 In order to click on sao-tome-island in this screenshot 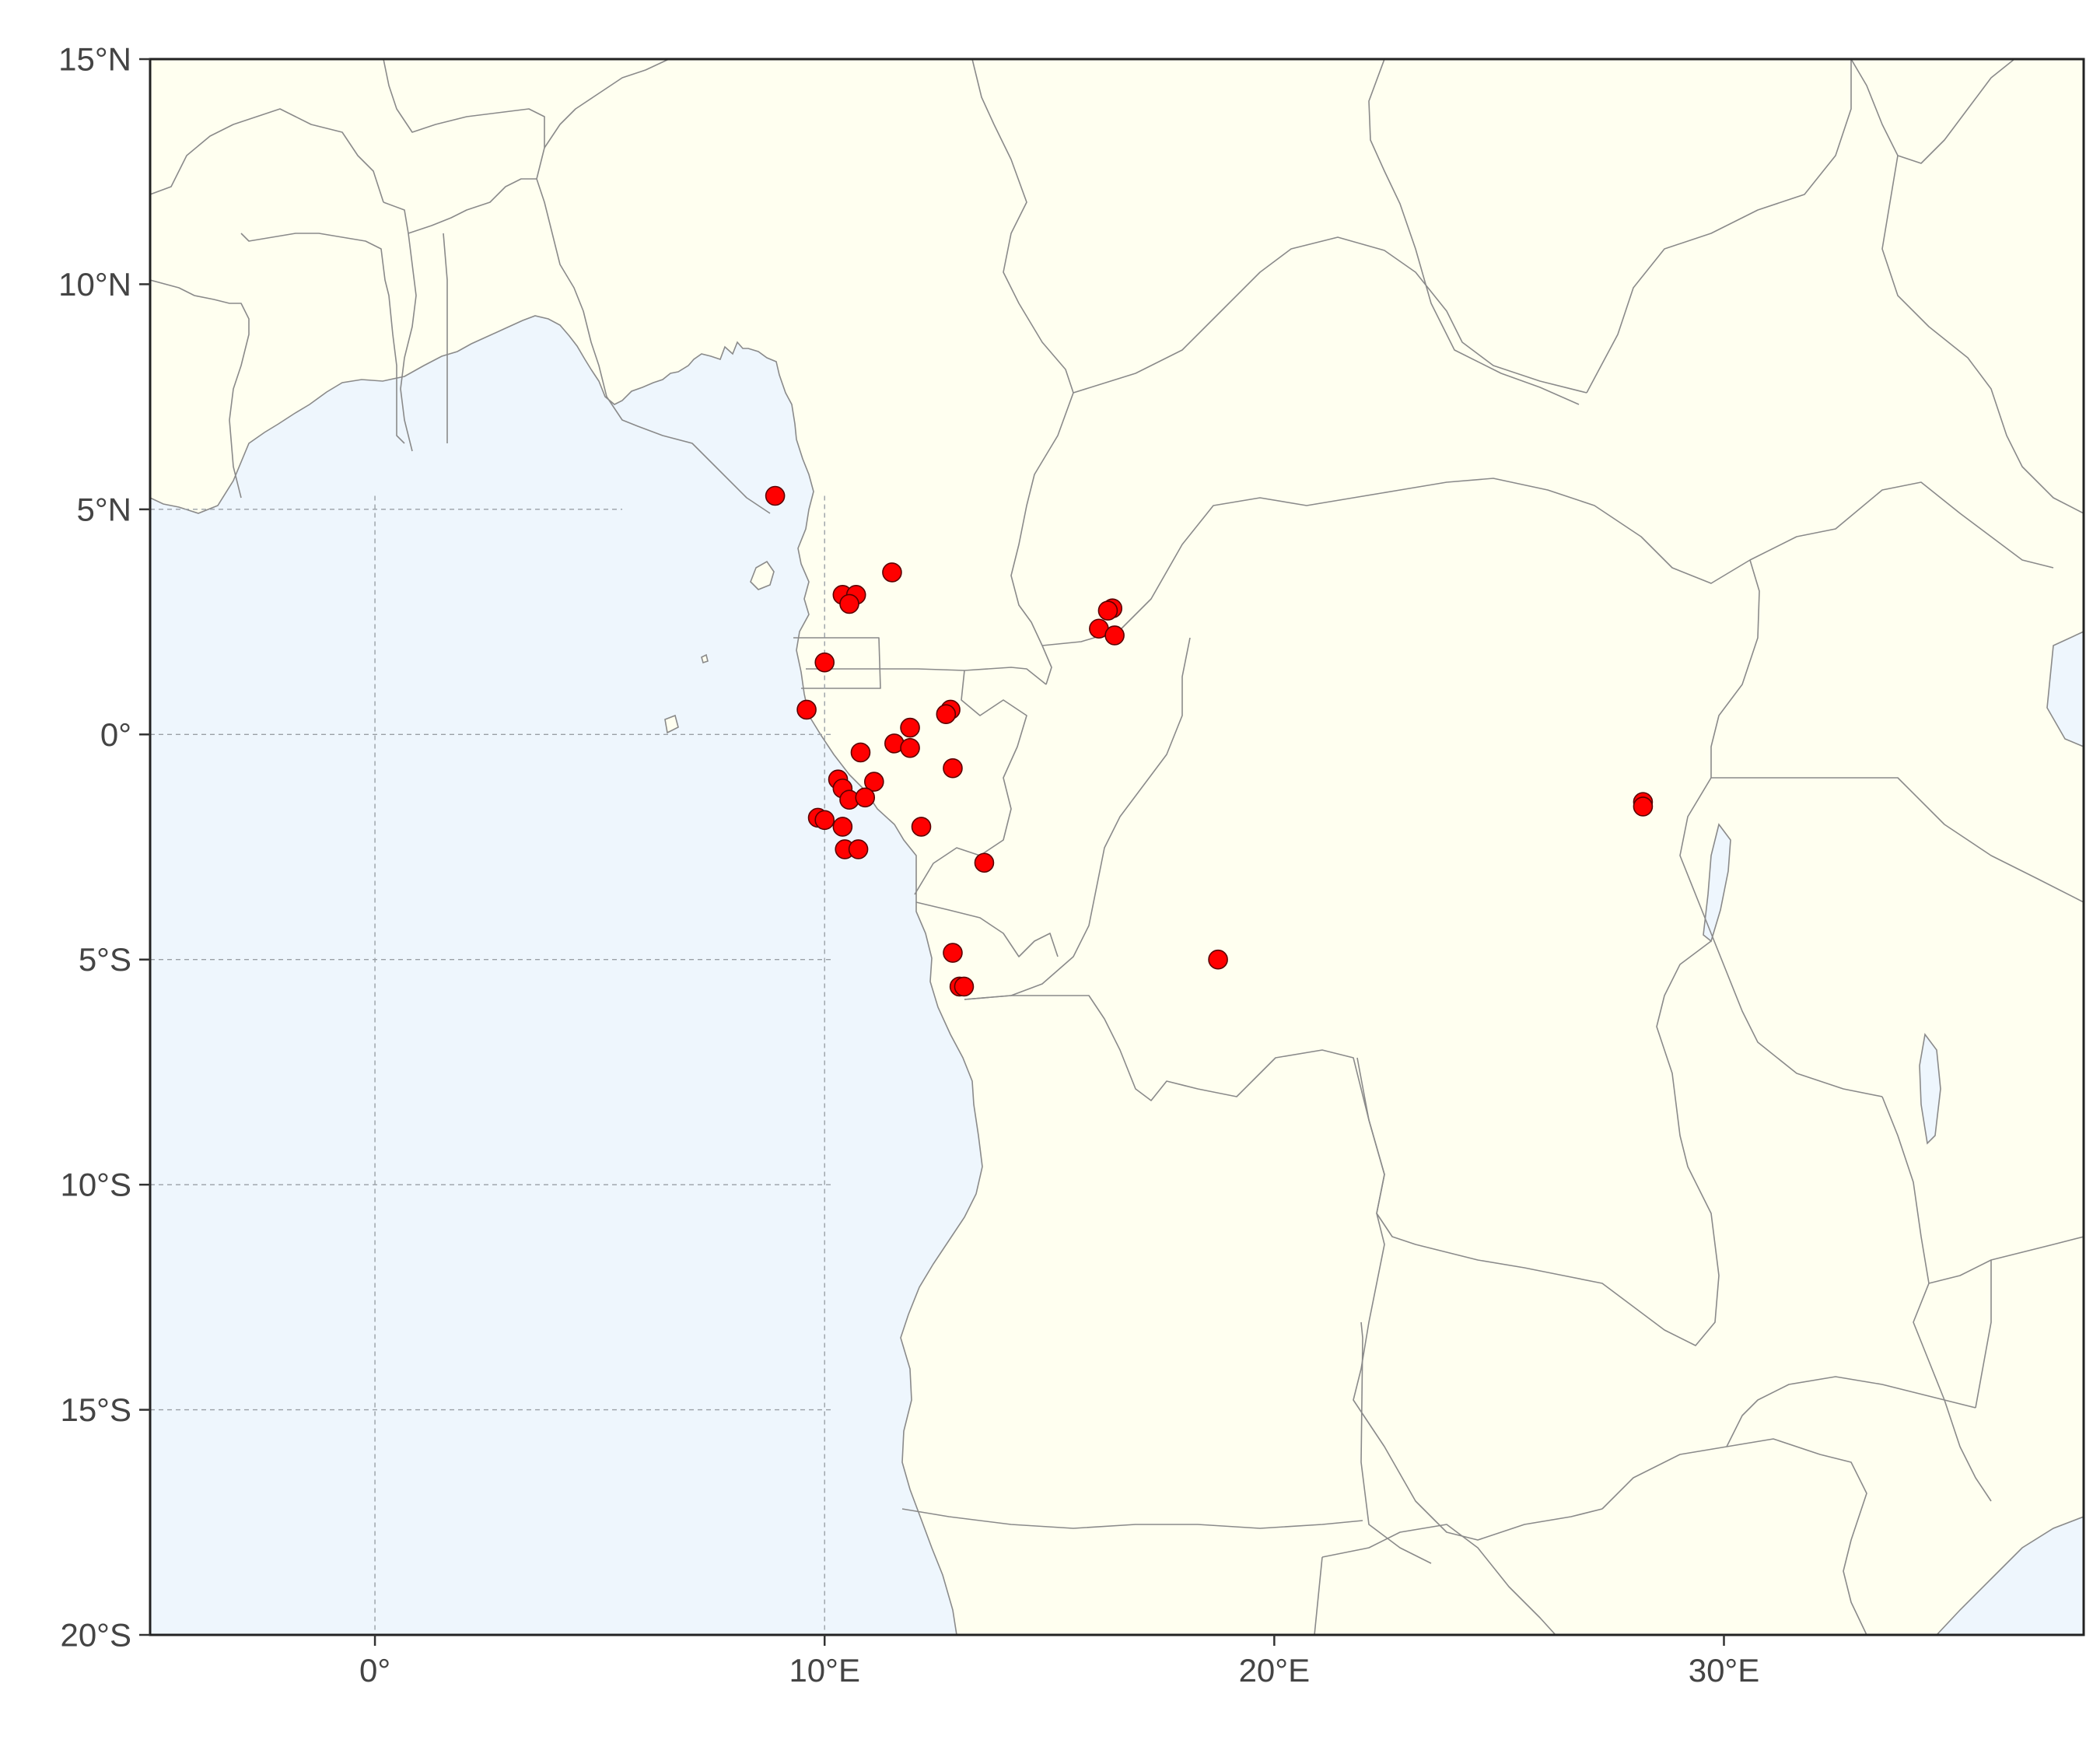, I will do `click(671, 724)`.